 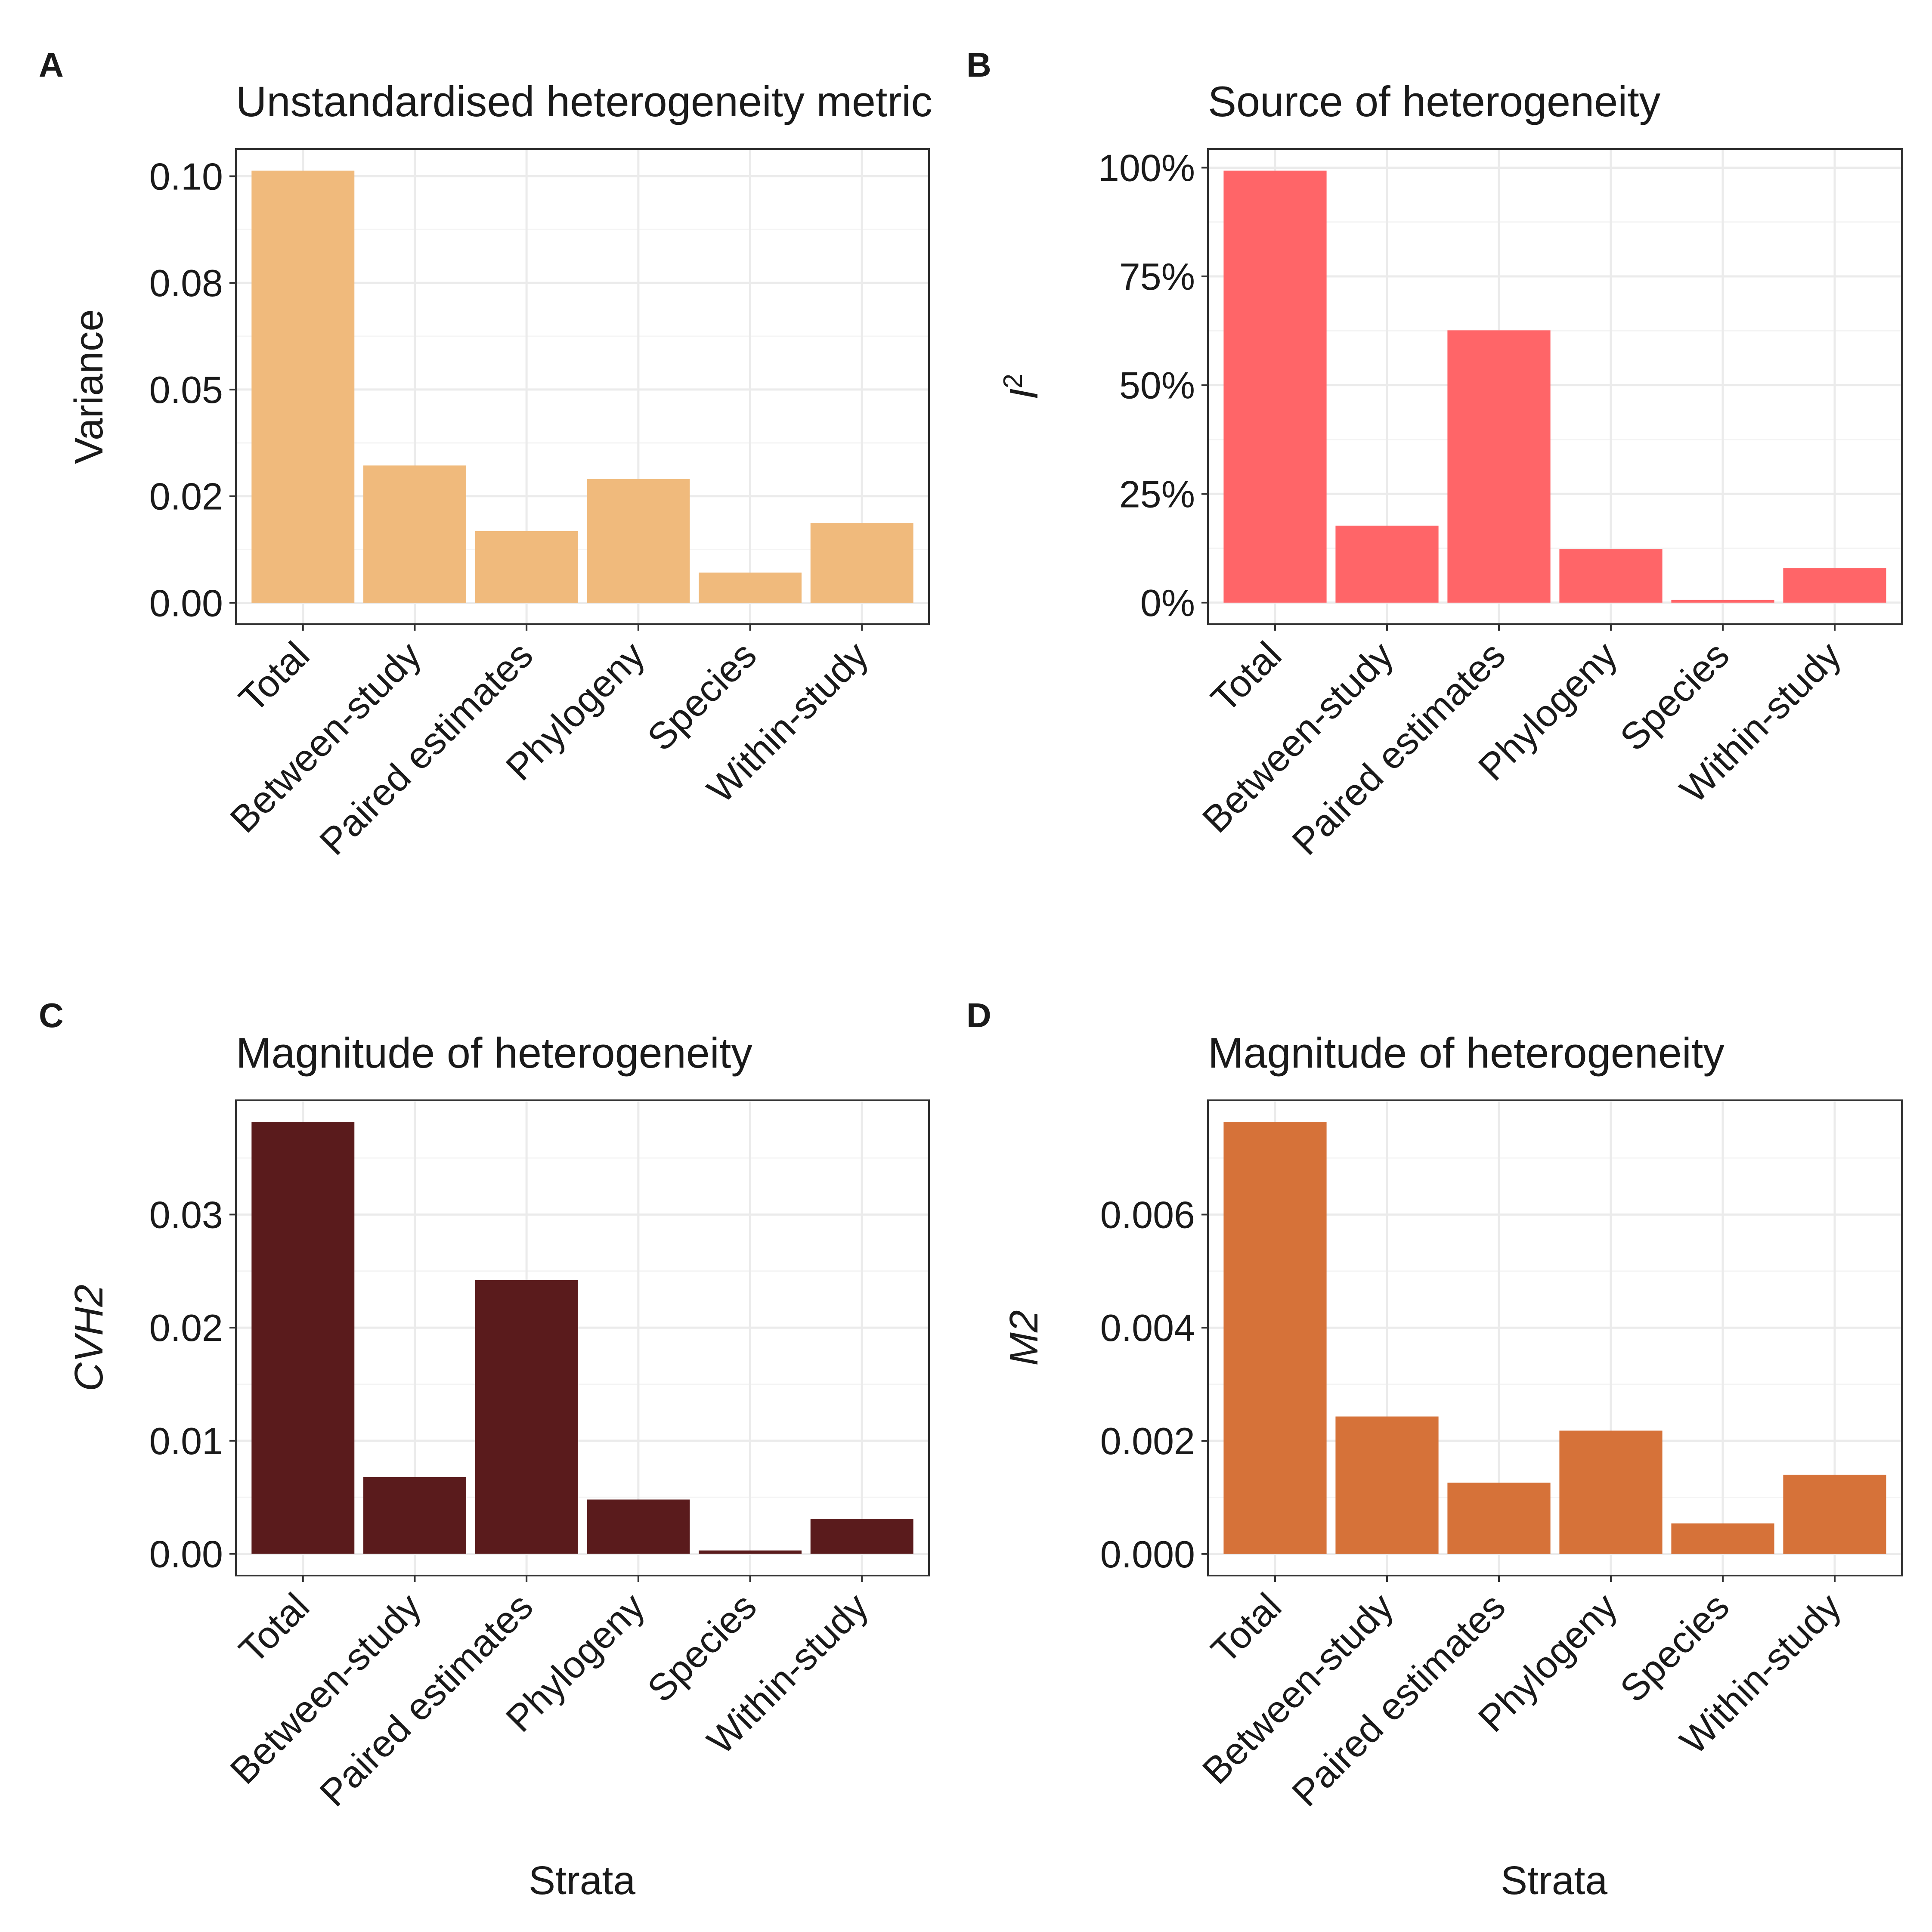 I want to click on panel-letter: B, so click(x=979, y=65).